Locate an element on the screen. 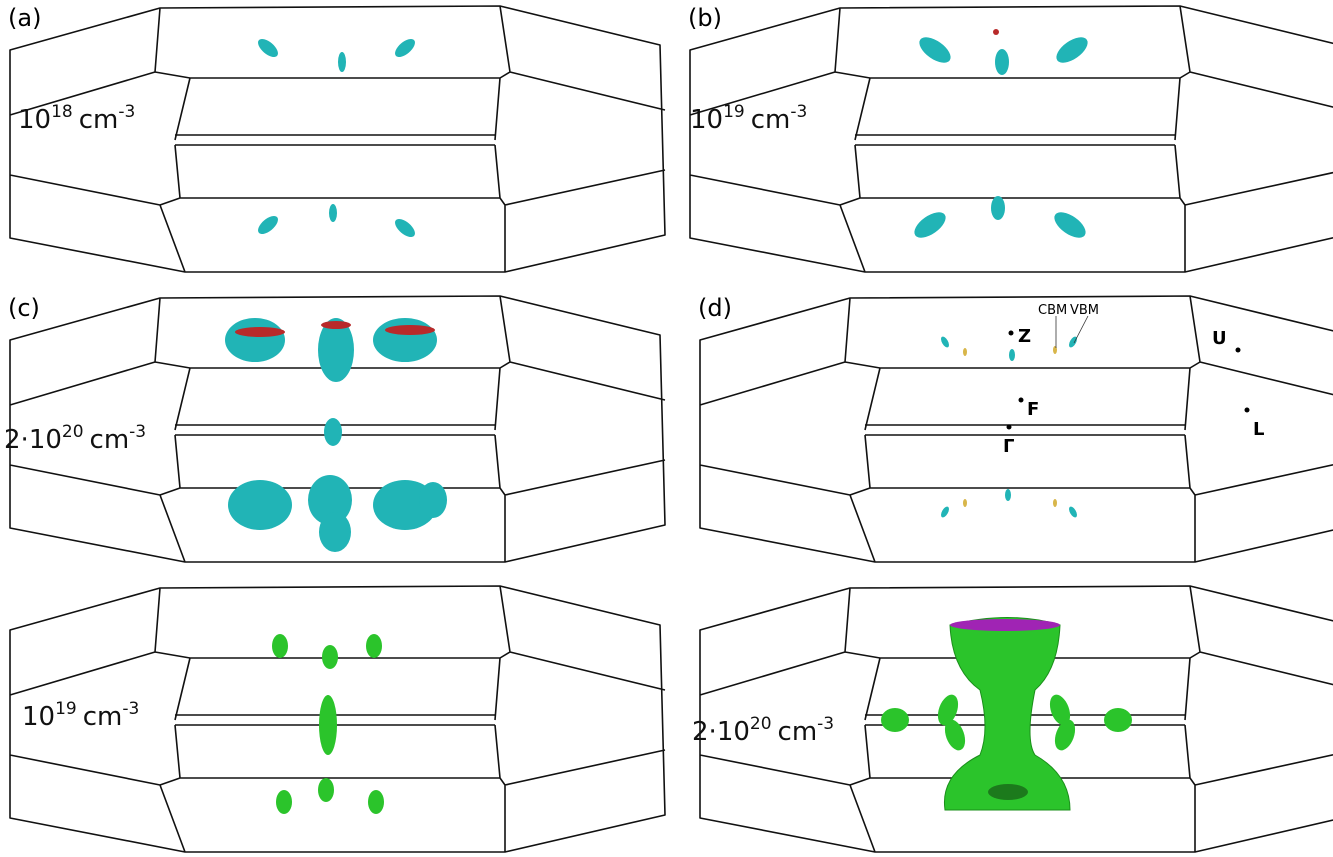 The image size is (1333, 857). fermi-surface is located at coordinates (1007, 714).